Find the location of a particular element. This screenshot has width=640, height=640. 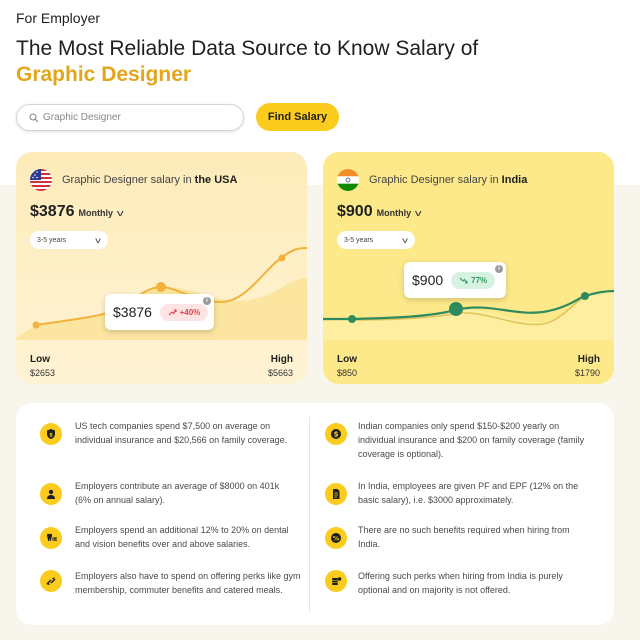

india-low-value: $850 is located at coordinates (347, 373).